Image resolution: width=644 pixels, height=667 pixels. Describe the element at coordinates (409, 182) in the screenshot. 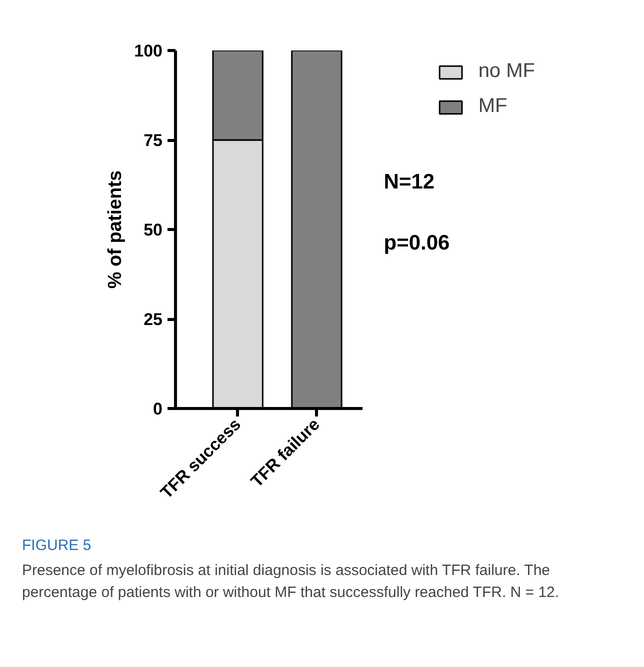

I see `text: N=12` at that location.